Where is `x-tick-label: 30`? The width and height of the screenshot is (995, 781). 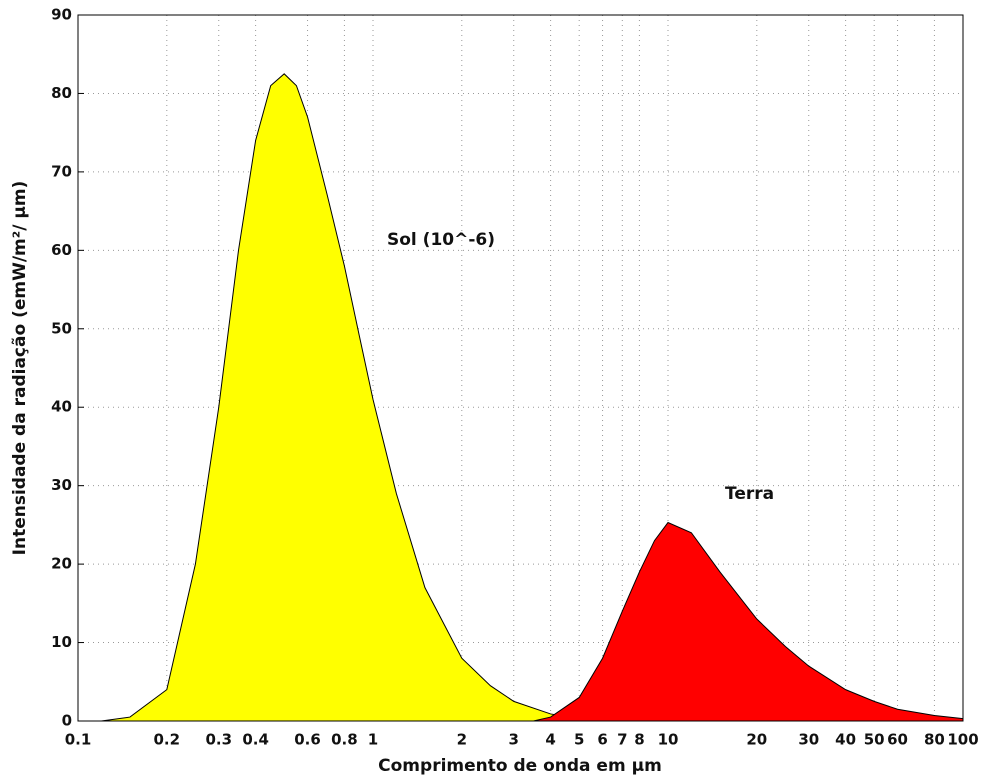 x-tick-label: 30 is located at coordinates (808, 740).